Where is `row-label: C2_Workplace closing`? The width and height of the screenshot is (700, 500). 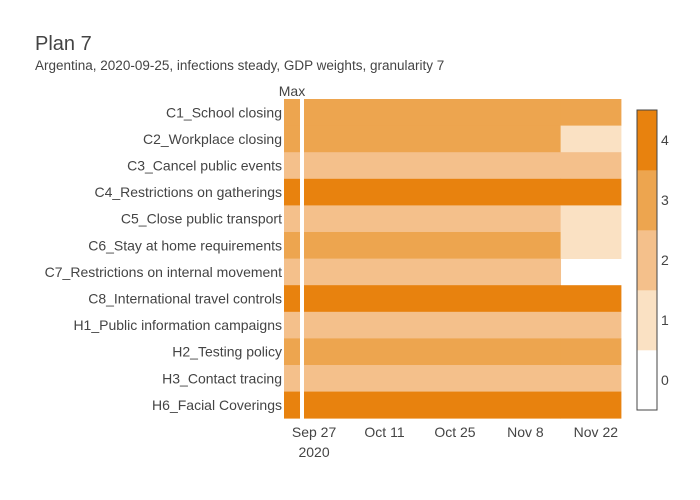
row-label: C2_Workplace closing is located at coordinates (212, 139).